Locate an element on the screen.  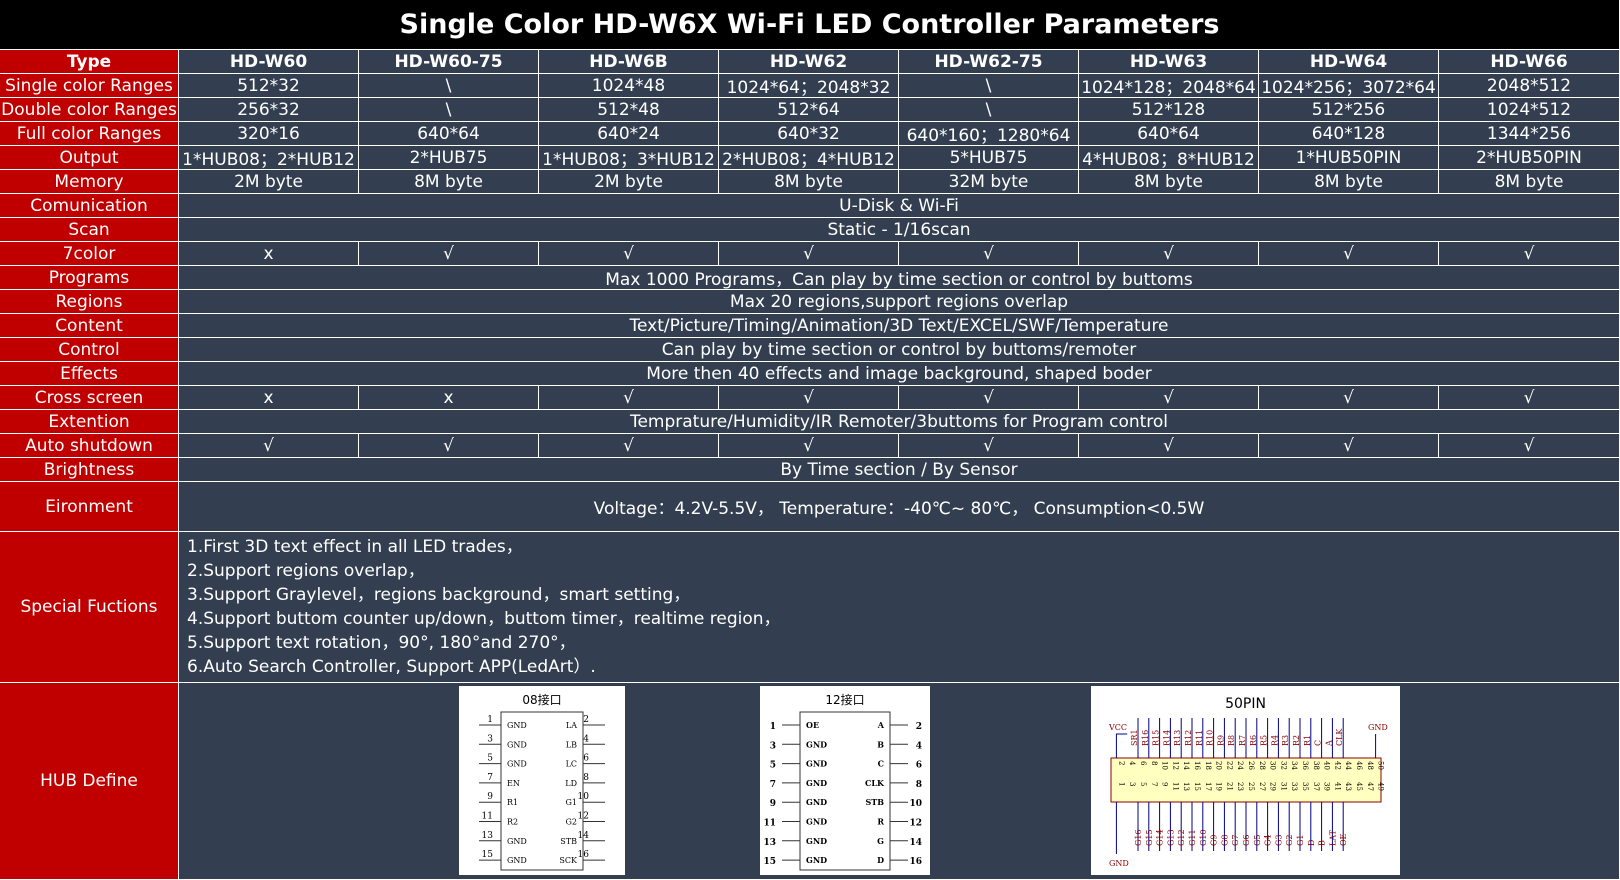
pin-number: 23 is located at coordinates (1240, 786).